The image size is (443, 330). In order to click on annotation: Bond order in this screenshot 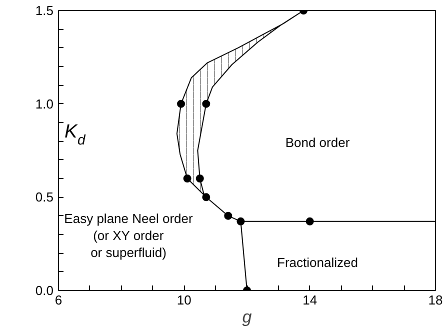, I will do `click(317, 142)`.